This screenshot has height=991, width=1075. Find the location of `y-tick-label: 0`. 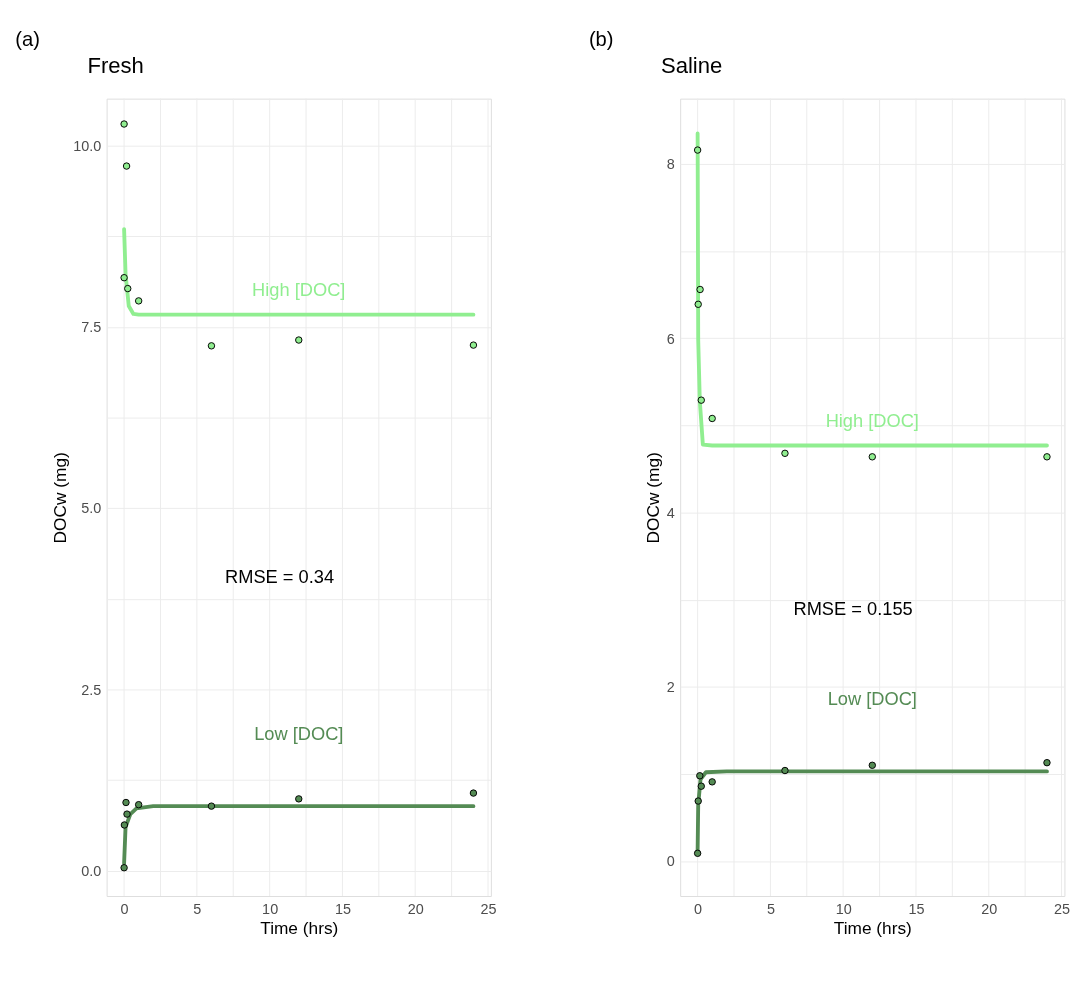

y-tick-label: 0 is located at coordinates (670, 861).